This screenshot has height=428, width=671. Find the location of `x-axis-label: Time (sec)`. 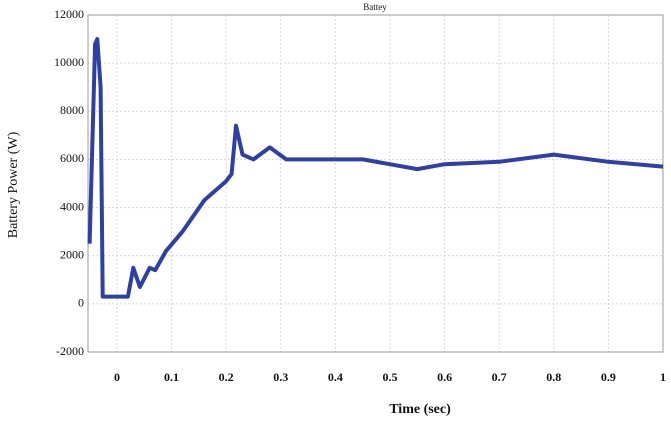

x-axis-label: Time (sec) is located at coordinates (420, 409).